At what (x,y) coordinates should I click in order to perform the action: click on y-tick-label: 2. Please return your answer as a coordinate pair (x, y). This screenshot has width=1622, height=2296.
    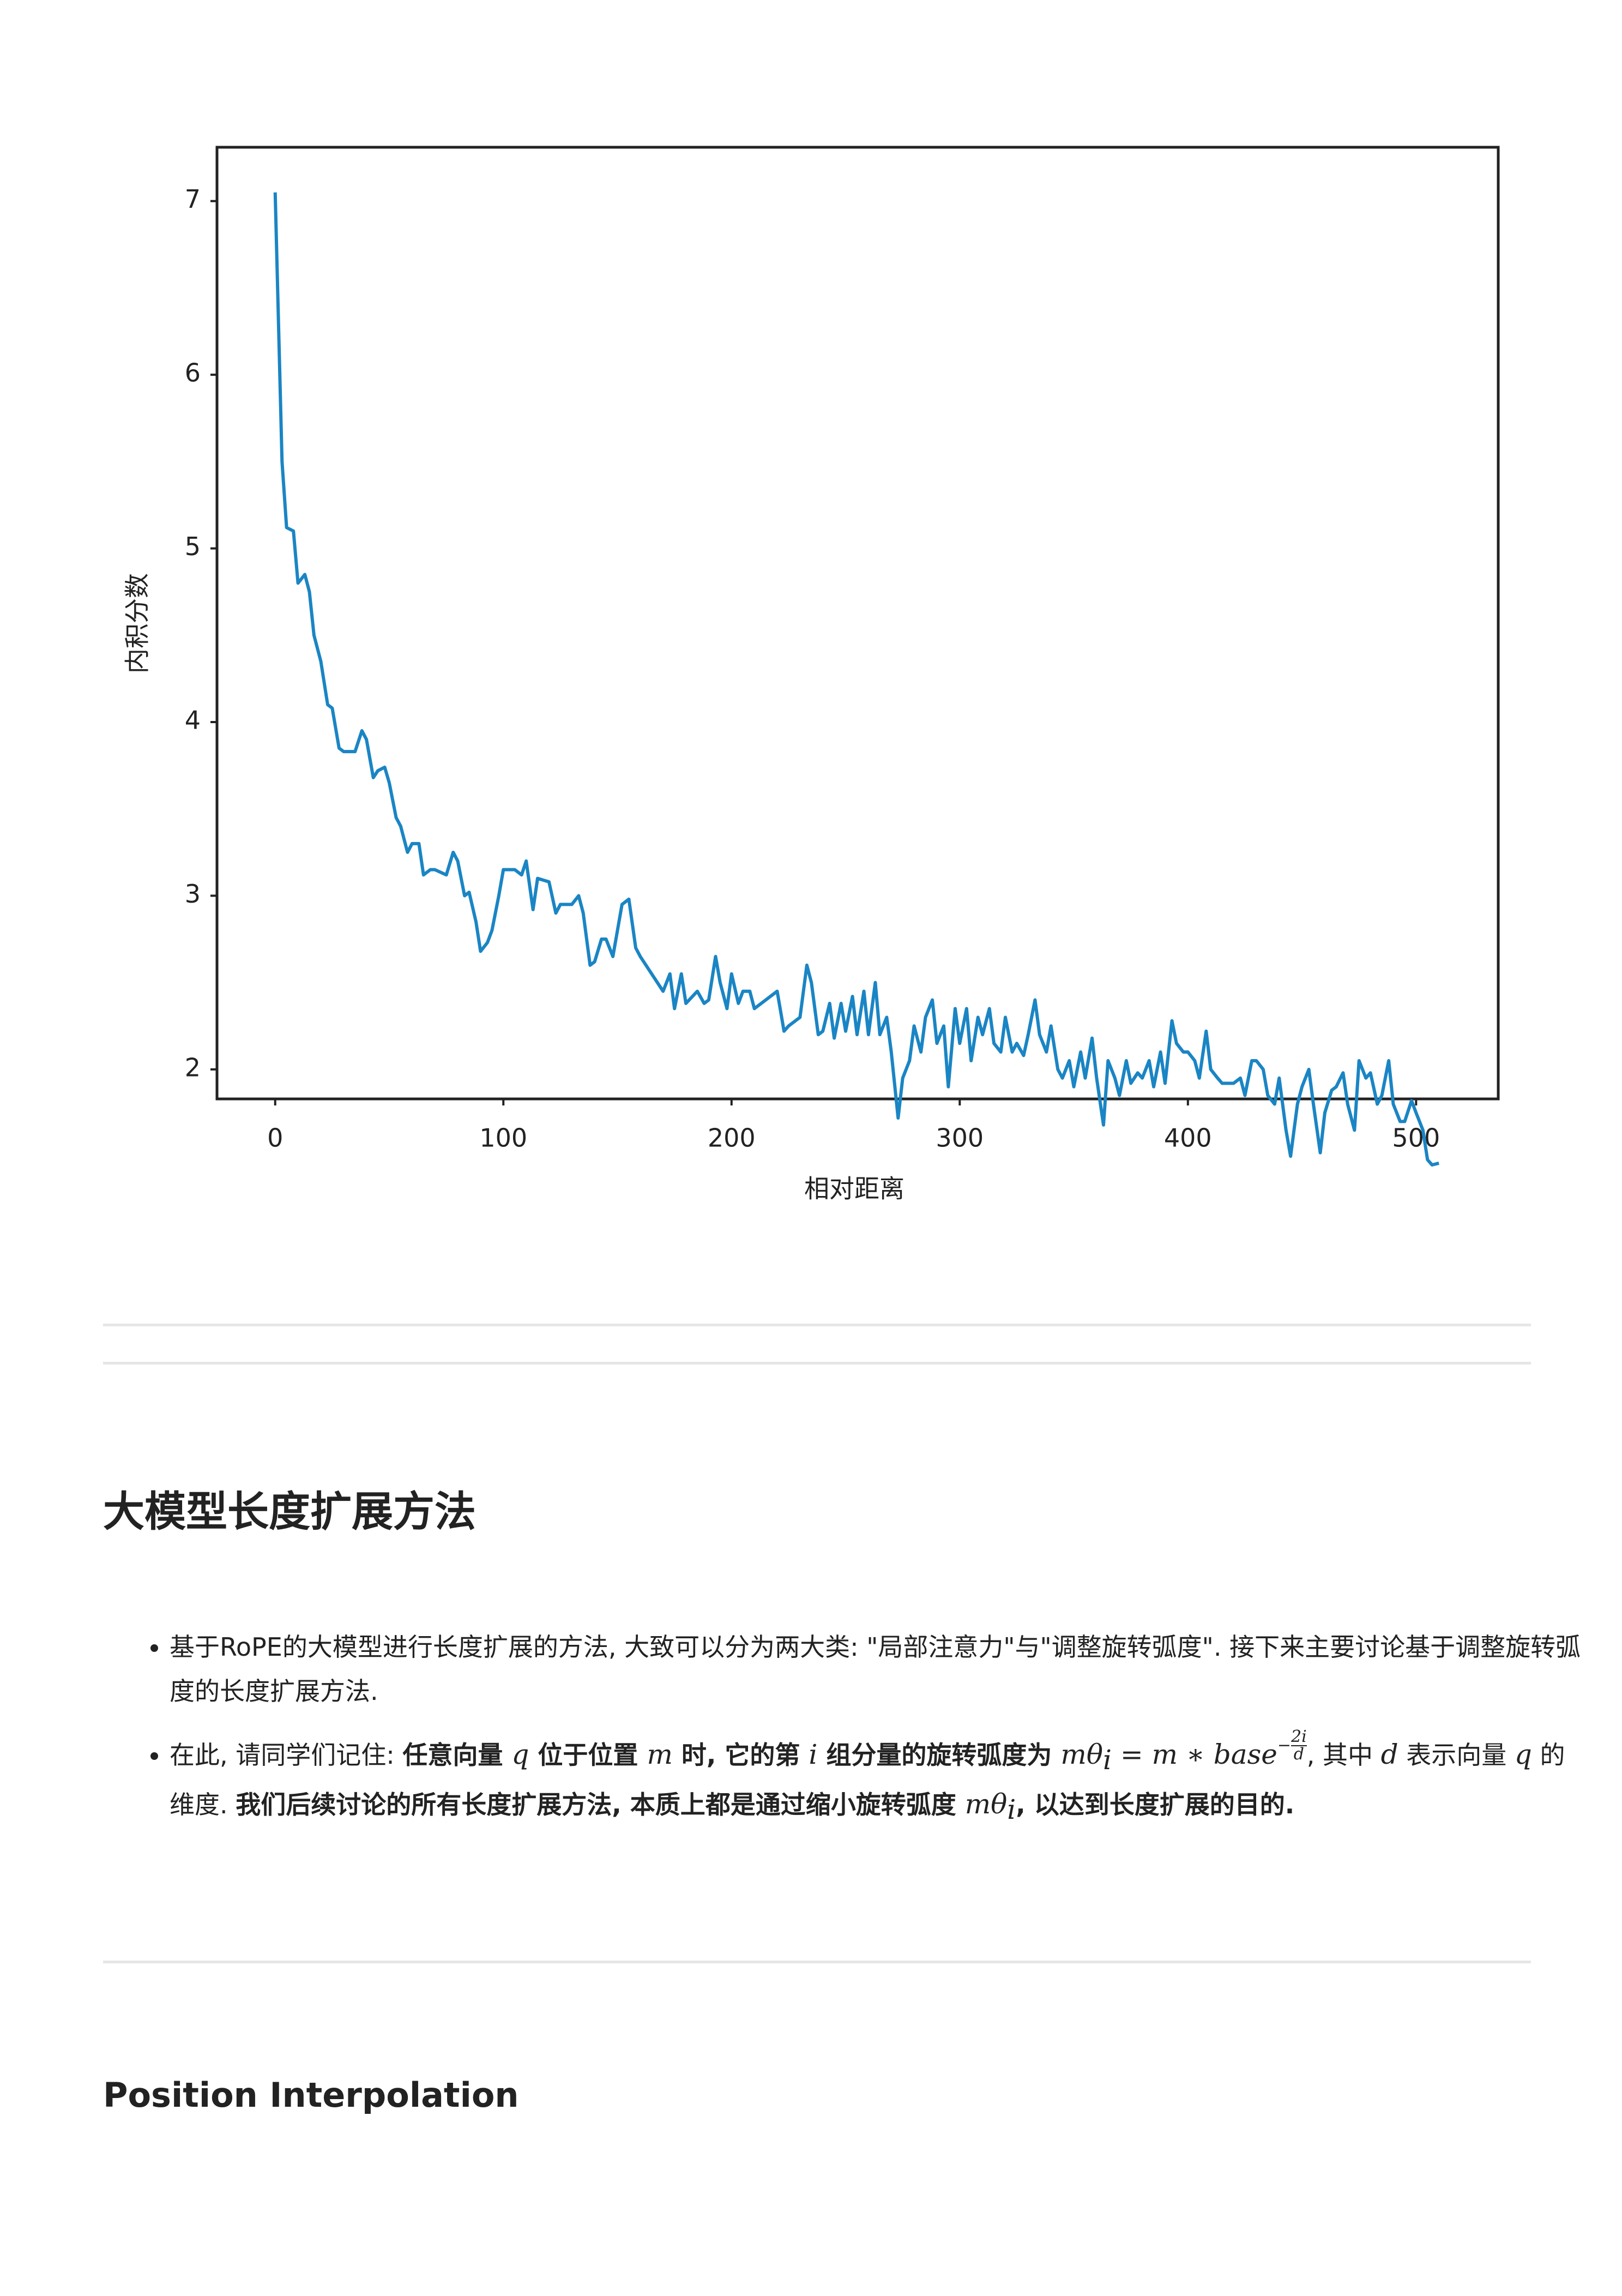
    Looking at the image, I should click on (193, 1067).